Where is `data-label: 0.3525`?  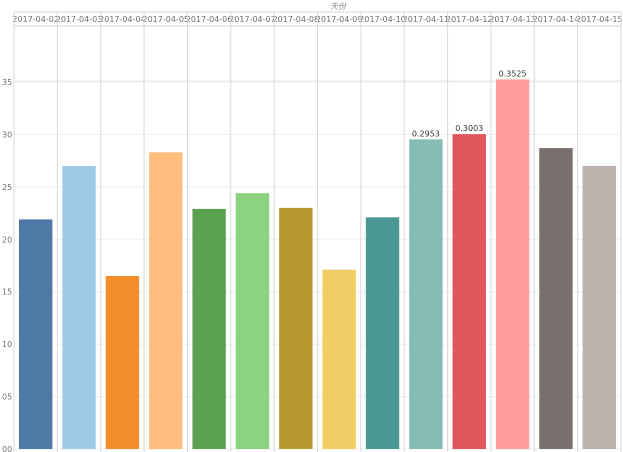 data-label: 0.3525 is located at coordinates (513, 73).